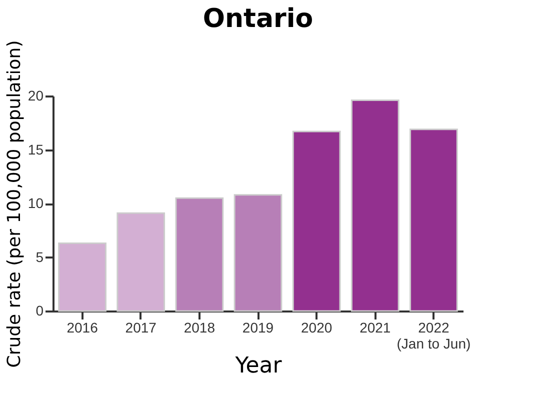 This screenshot has height=407, width=542. What do you see at coordinates (433, 336) in the screenshot?
I see `x-tick-label: 2022 (Jan to Jun)` at bounding box center [433, 336].